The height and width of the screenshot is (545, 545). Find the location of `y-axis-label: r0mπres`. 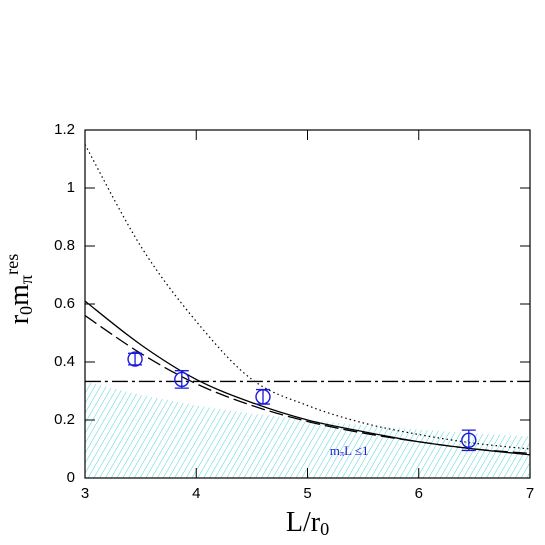

y-axis-label: r0mπres is located at coordinates (18, 289).